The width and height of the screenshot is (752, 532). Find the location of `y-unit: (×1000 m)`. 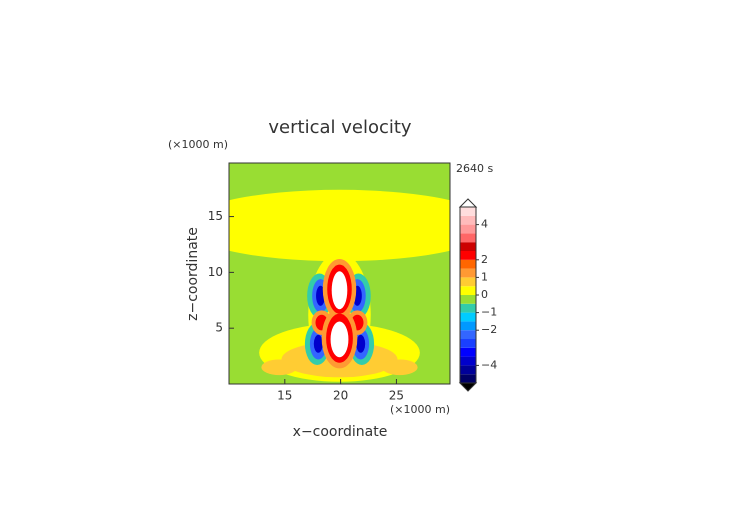

y-unit: (×1000 m) is located at coordinates (198, 144).